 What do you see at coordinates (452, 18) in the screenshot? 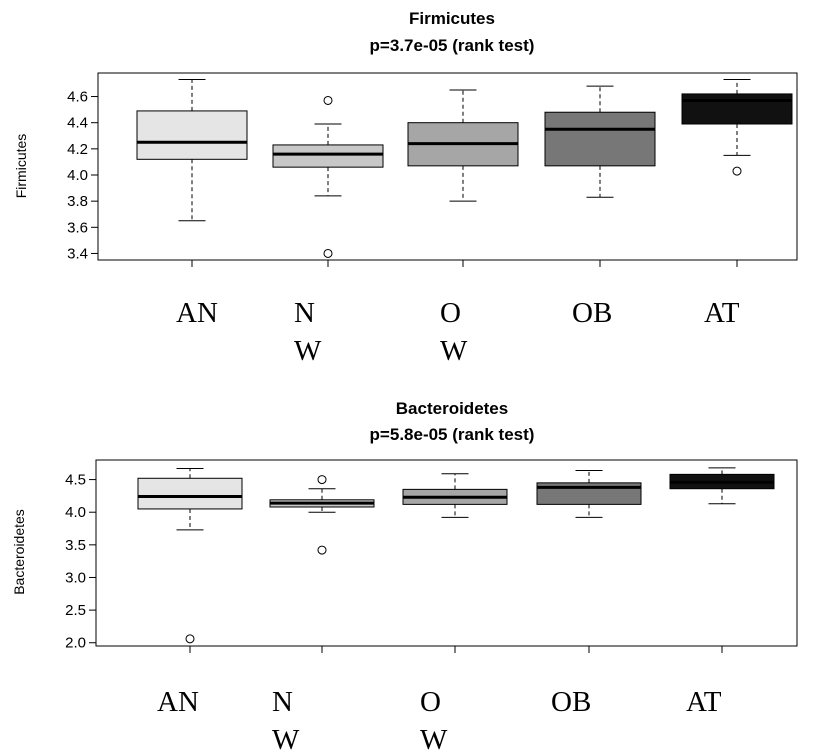
I see `chart-title: Firmicutes` at bounding box center [452, 18].